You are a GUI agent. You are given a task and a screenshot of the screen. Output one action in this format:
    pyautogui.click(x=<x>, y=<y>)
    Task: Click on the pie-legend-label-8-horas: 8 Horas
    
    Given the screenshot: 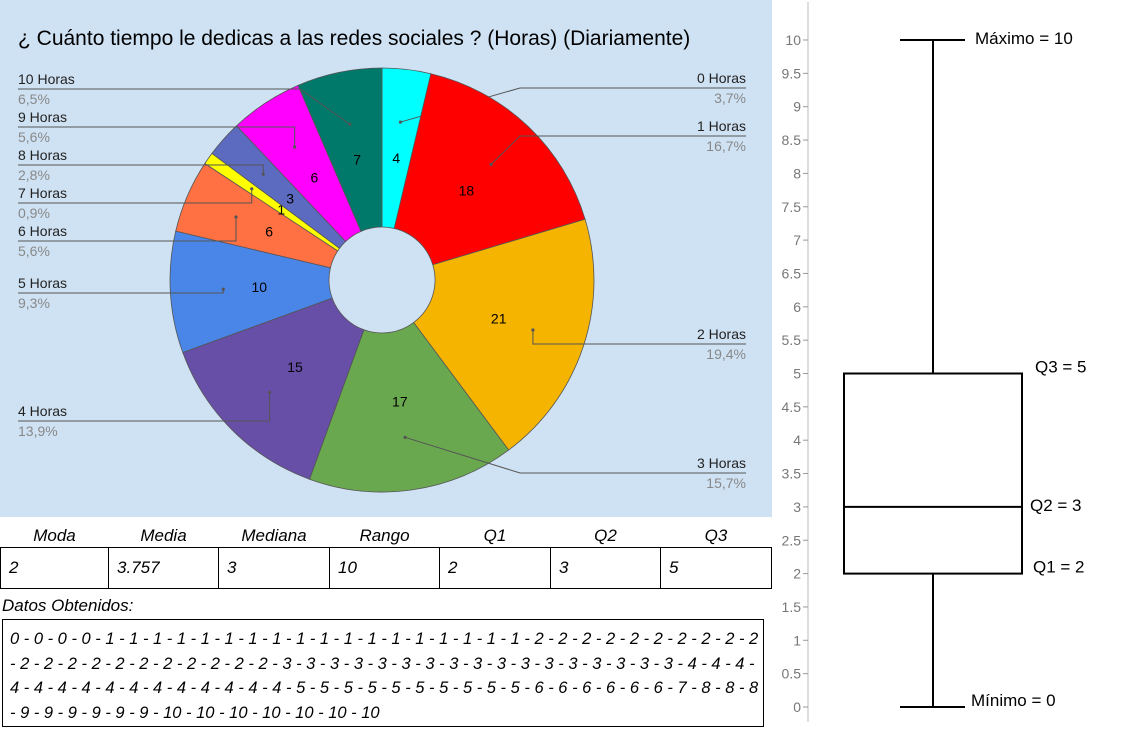 What is the action you would take?
    pyautogui.click(x=42, y=155)
    